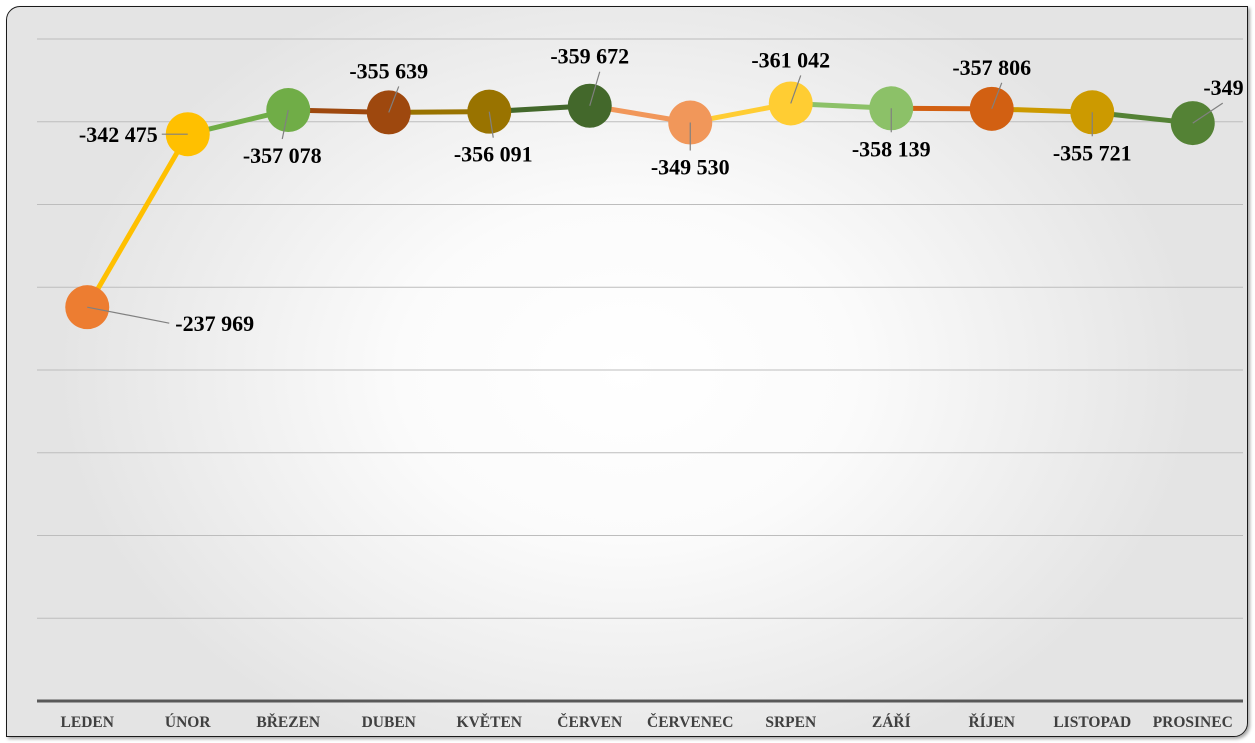  Describe the element at coordinates (690, 722) in the screenshot. I see `category-tick-label: ČERVENEC` at that location.